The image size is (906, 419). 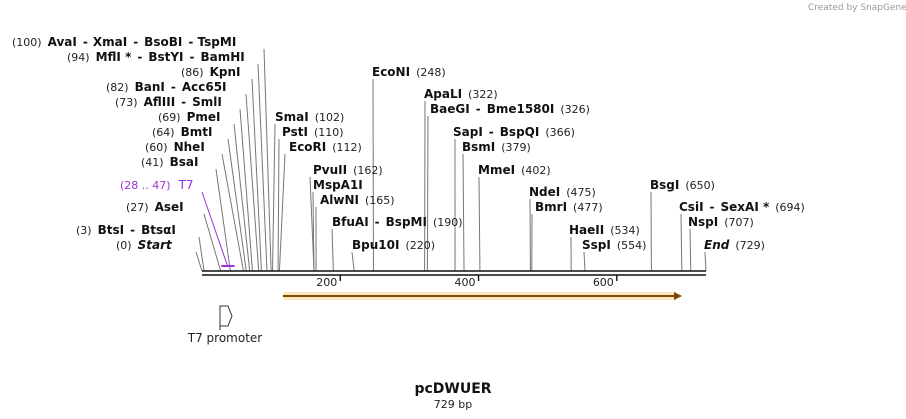 I want to click on site-position: (650), so click(x=700, y=185).